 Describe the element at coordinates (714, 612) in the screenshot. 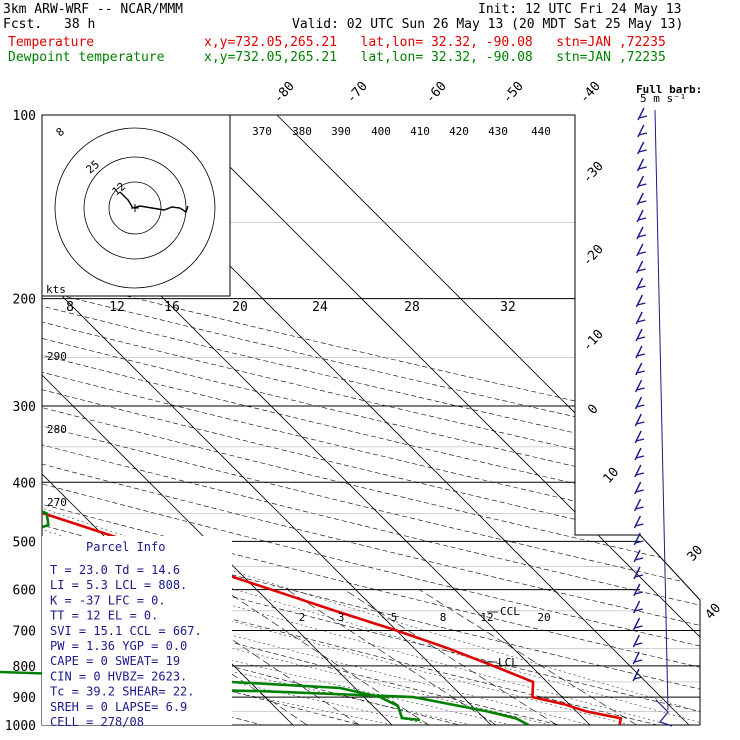

I see `isotherm-label: 40` at that location.